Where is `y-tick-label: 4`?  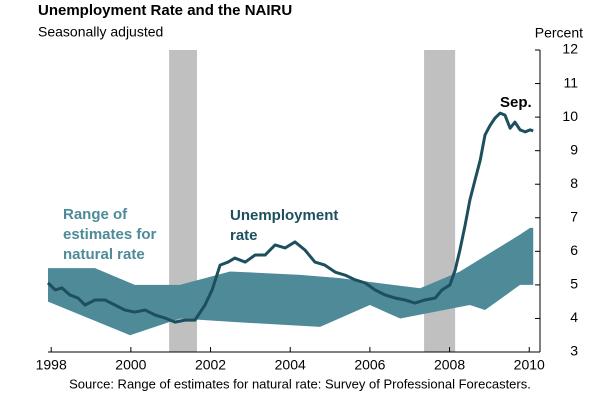 y-tick-label: 4 is located at coordinates (574, 317).